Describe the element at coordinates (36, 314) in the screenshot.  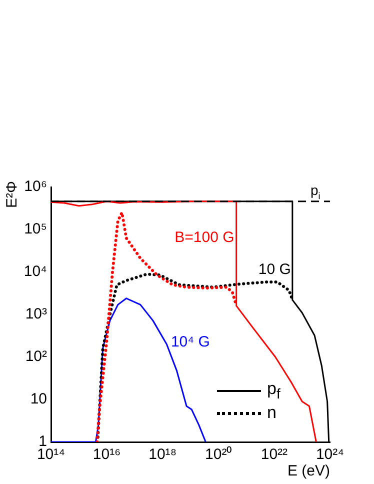
I see `y-tick-label: 10³` at that location.